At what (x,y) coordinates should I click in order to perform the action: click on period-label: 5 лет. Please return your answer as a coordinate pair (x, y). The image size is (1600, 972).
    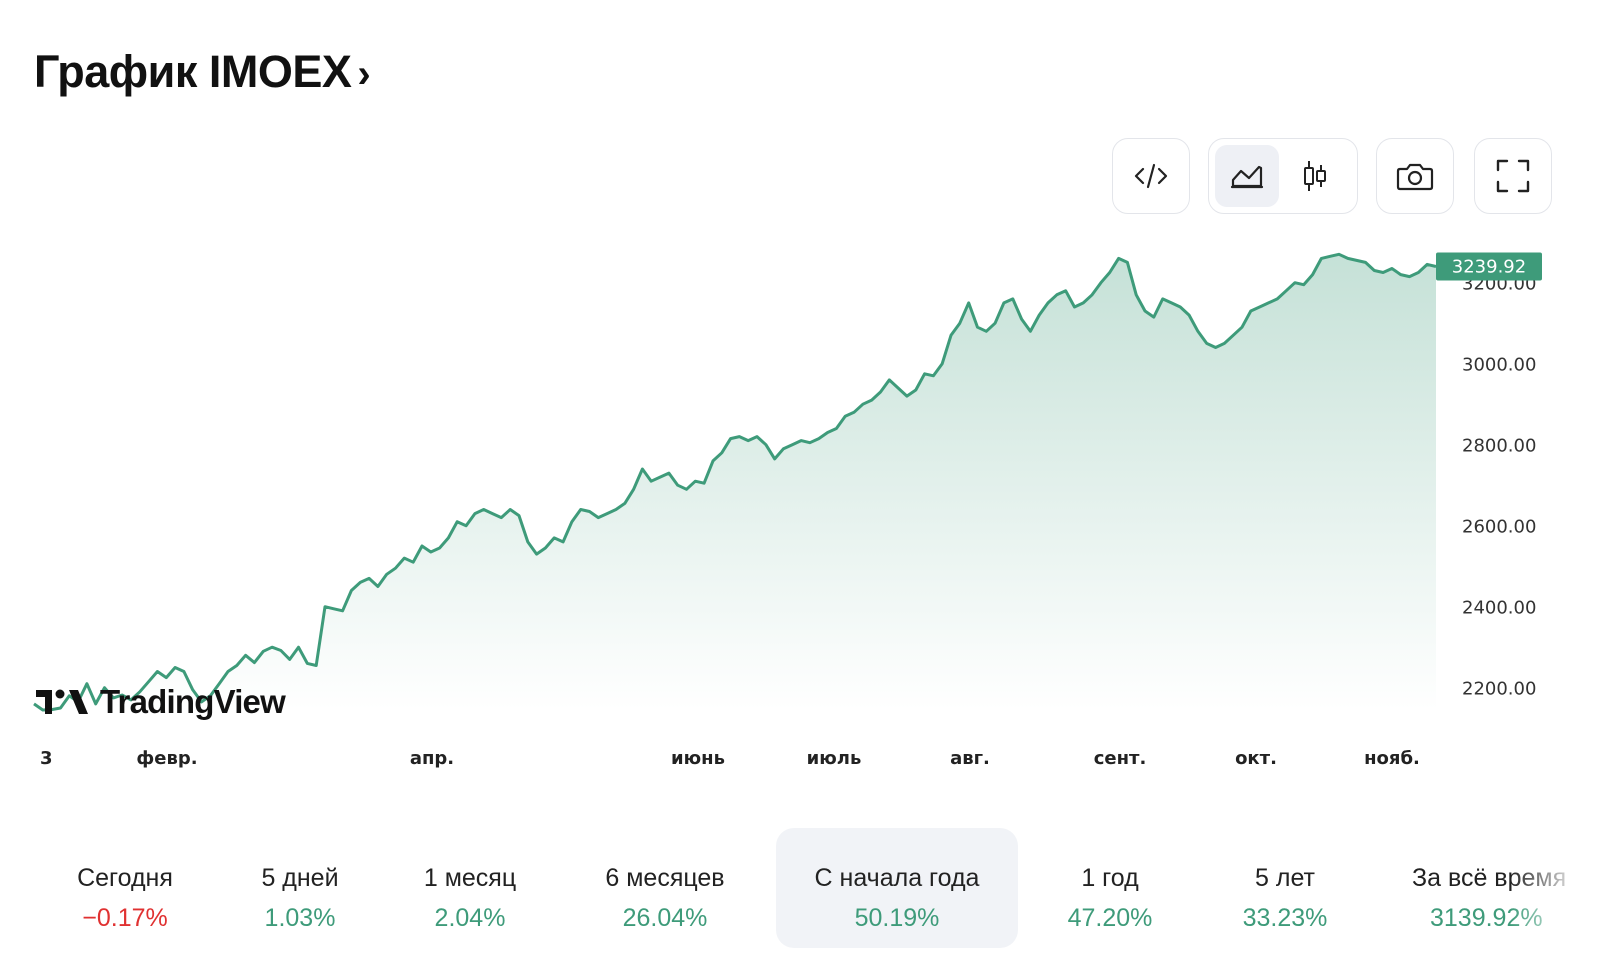
    Looking at the image, I should click on (1285, 878).